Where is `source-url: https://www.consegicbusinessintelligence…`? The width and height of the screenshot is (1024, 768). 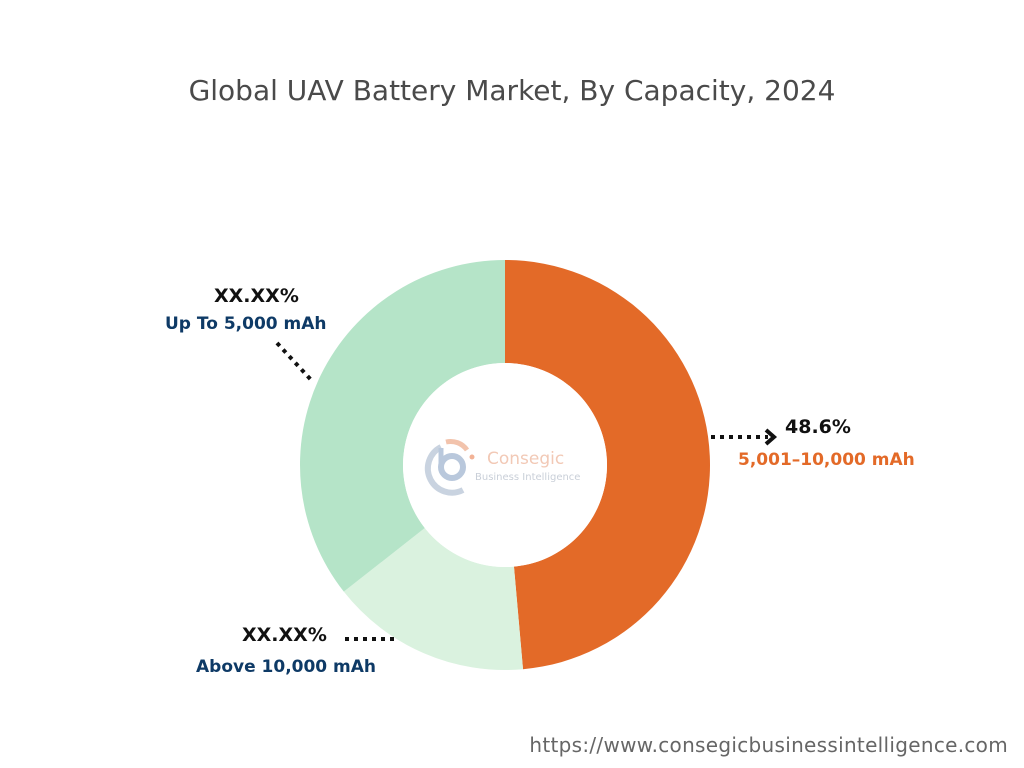
source-url: https://www.consegicbusinessintelligence… is located at coordinates (768, 745).